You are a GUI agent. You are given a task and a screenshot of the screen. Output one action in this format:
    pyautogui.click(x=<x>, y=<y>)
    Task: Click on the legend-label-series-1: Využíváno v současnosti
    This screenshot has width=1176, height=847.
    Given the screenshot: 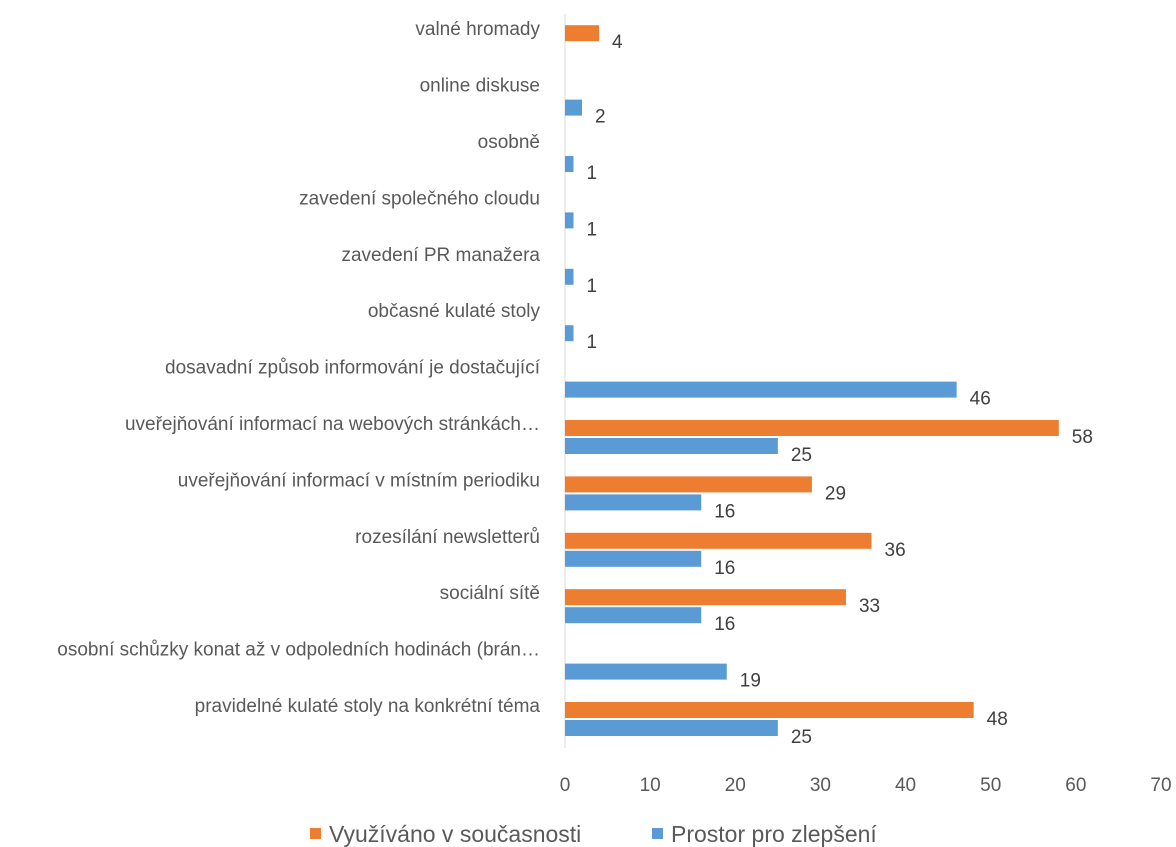 What is the action you would take?
    pyautogui.click(x=455, y=834)
    